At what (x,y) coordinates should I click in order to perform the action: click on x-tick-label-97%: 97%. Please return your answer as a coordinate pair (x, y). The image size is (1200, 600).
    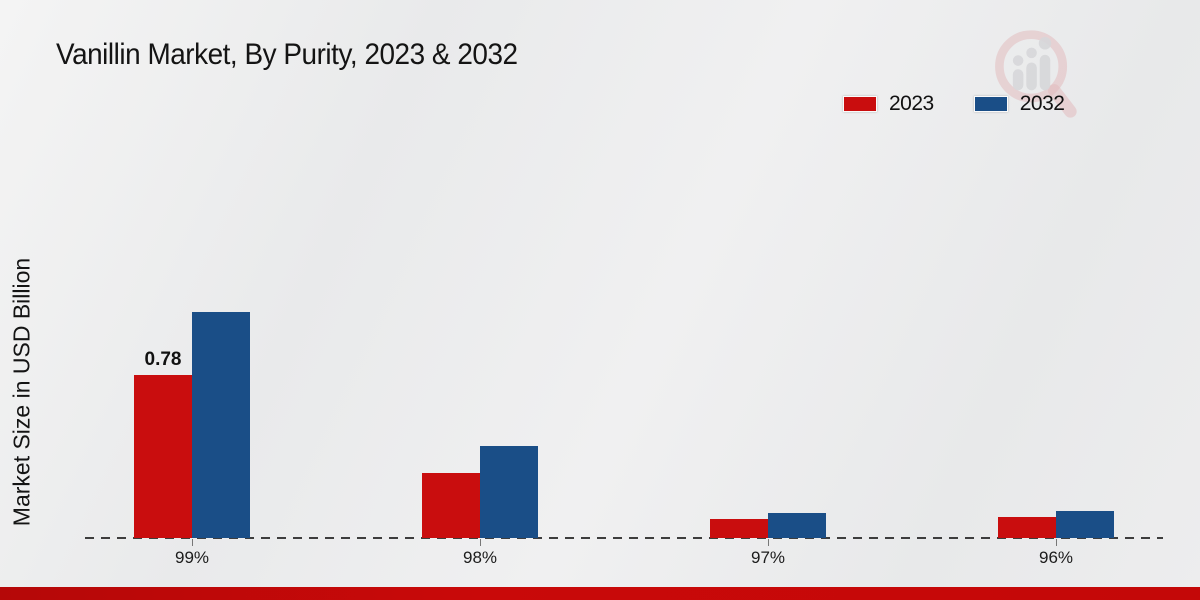
    Looking at the image, I should click on (768, 557).